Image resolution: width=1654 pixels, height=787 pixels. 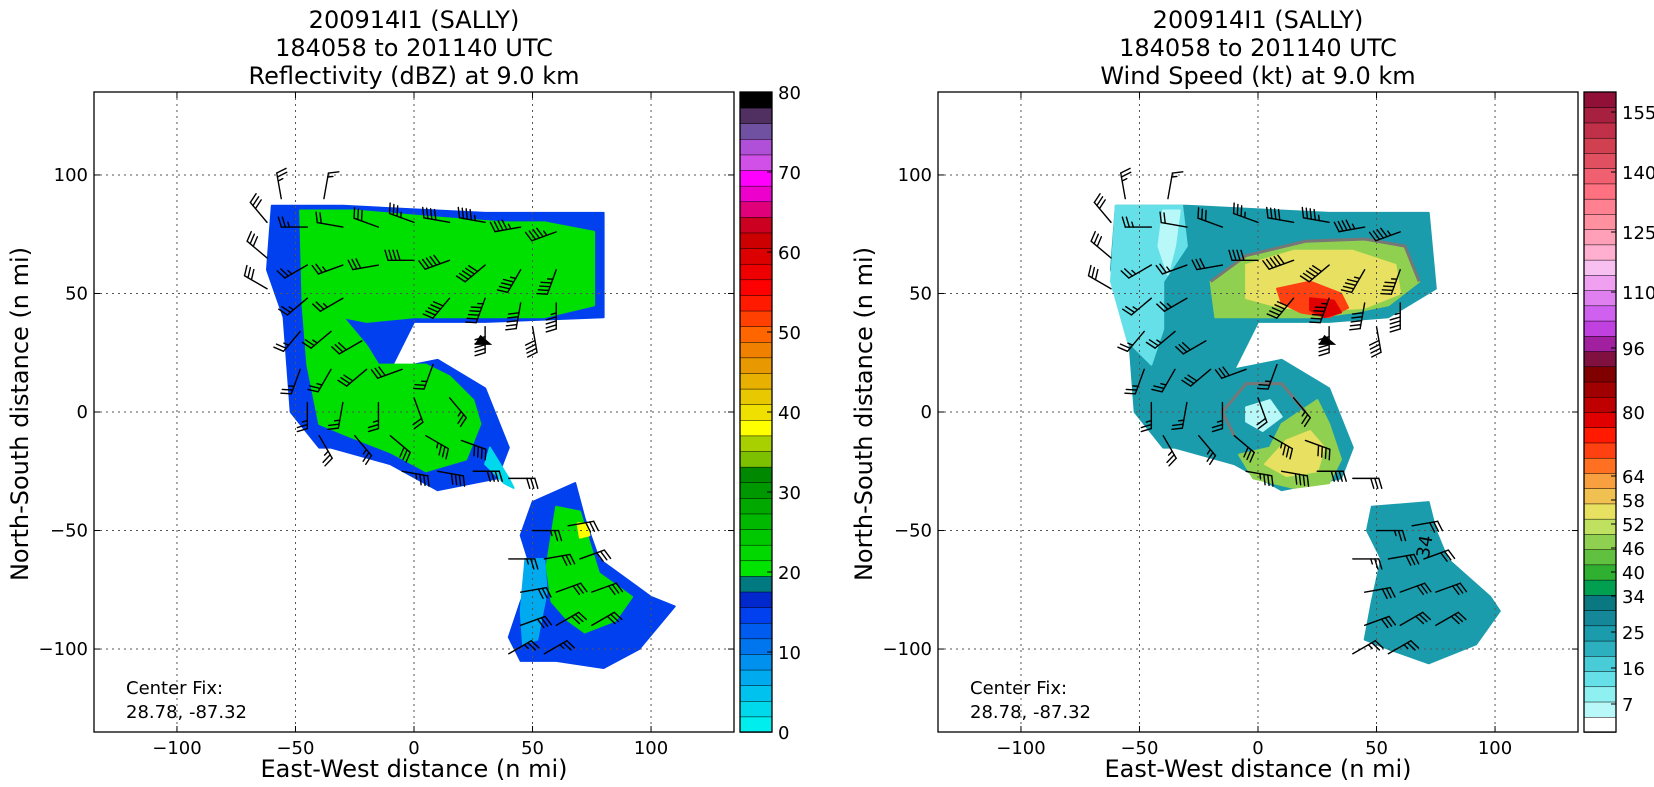 What do you see at coordinates (789, 93) in the screenshot?
I see `colorbar-tick-label: 80` at bounding box center [789, 93].